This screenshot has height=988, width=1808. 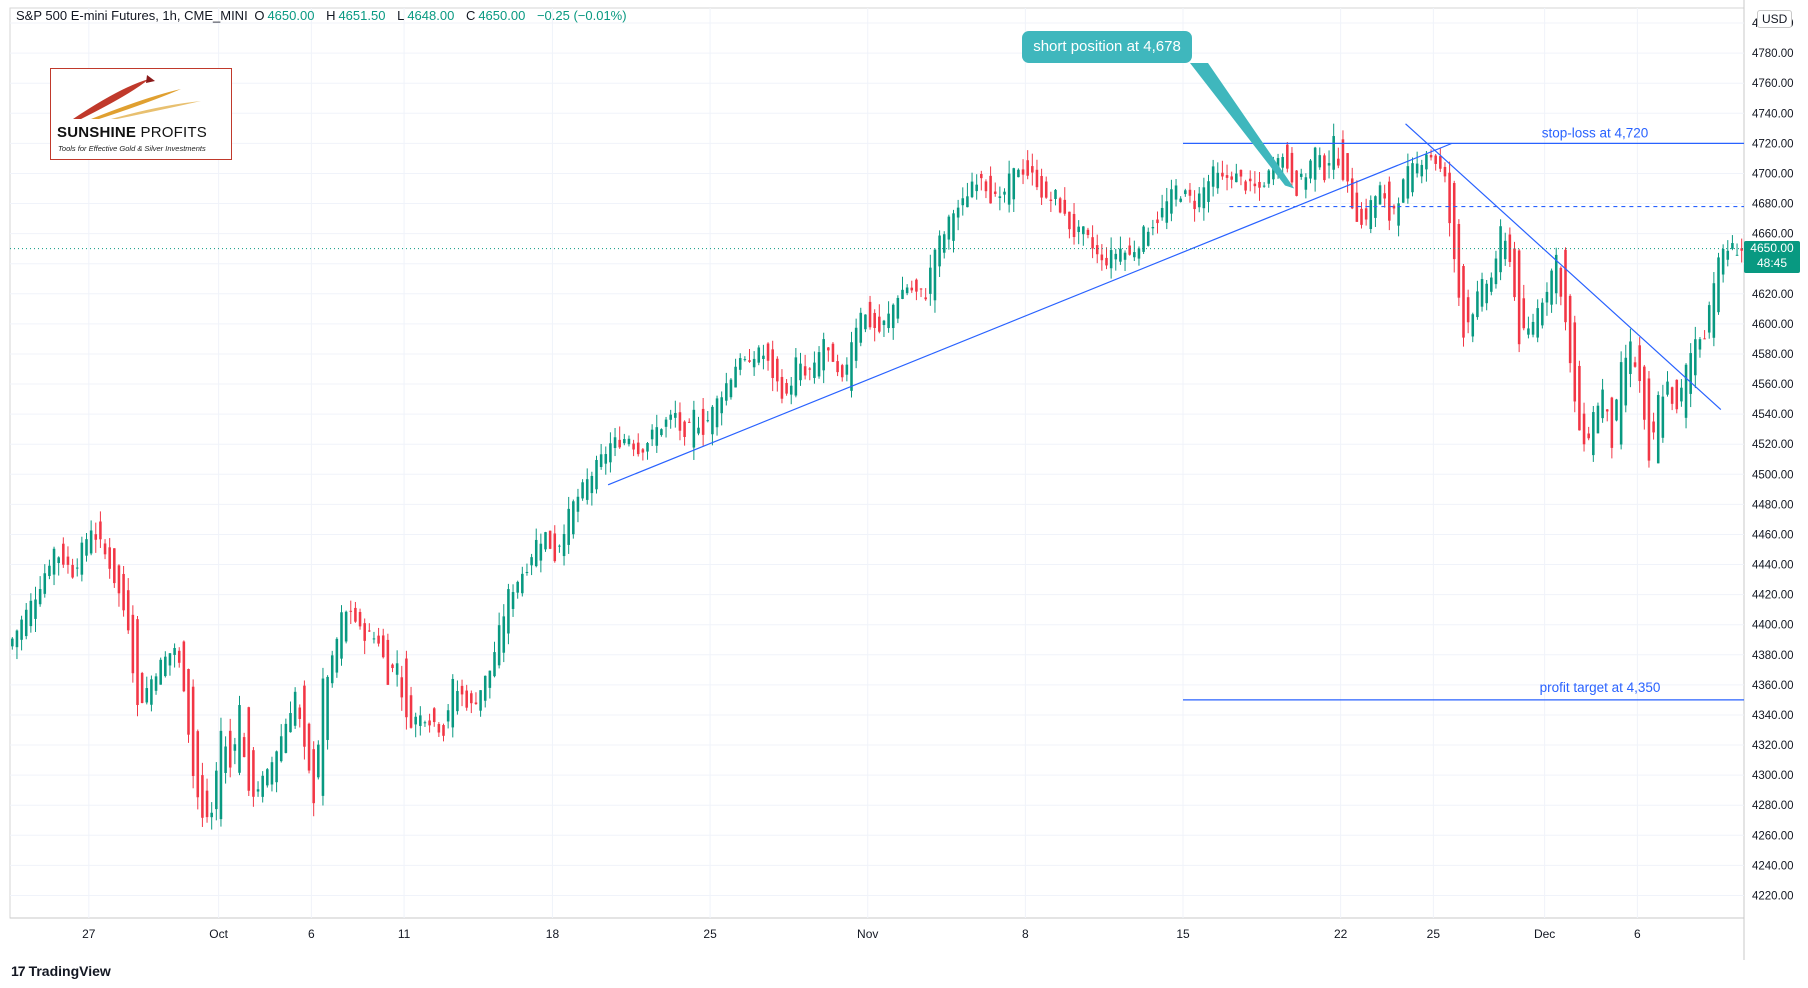 I want to click on high-label: H, so click(x=331, y=15).